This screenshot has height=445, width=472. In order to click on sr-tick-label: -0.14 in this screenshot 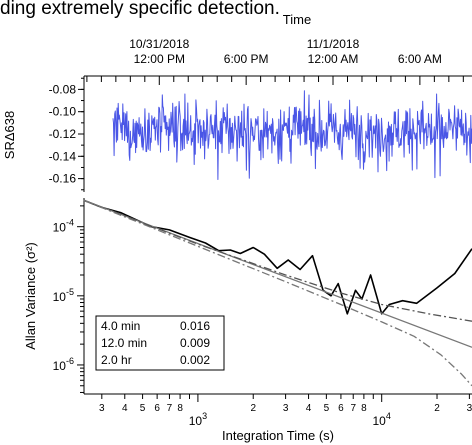, I will do `click(63, 156)`.